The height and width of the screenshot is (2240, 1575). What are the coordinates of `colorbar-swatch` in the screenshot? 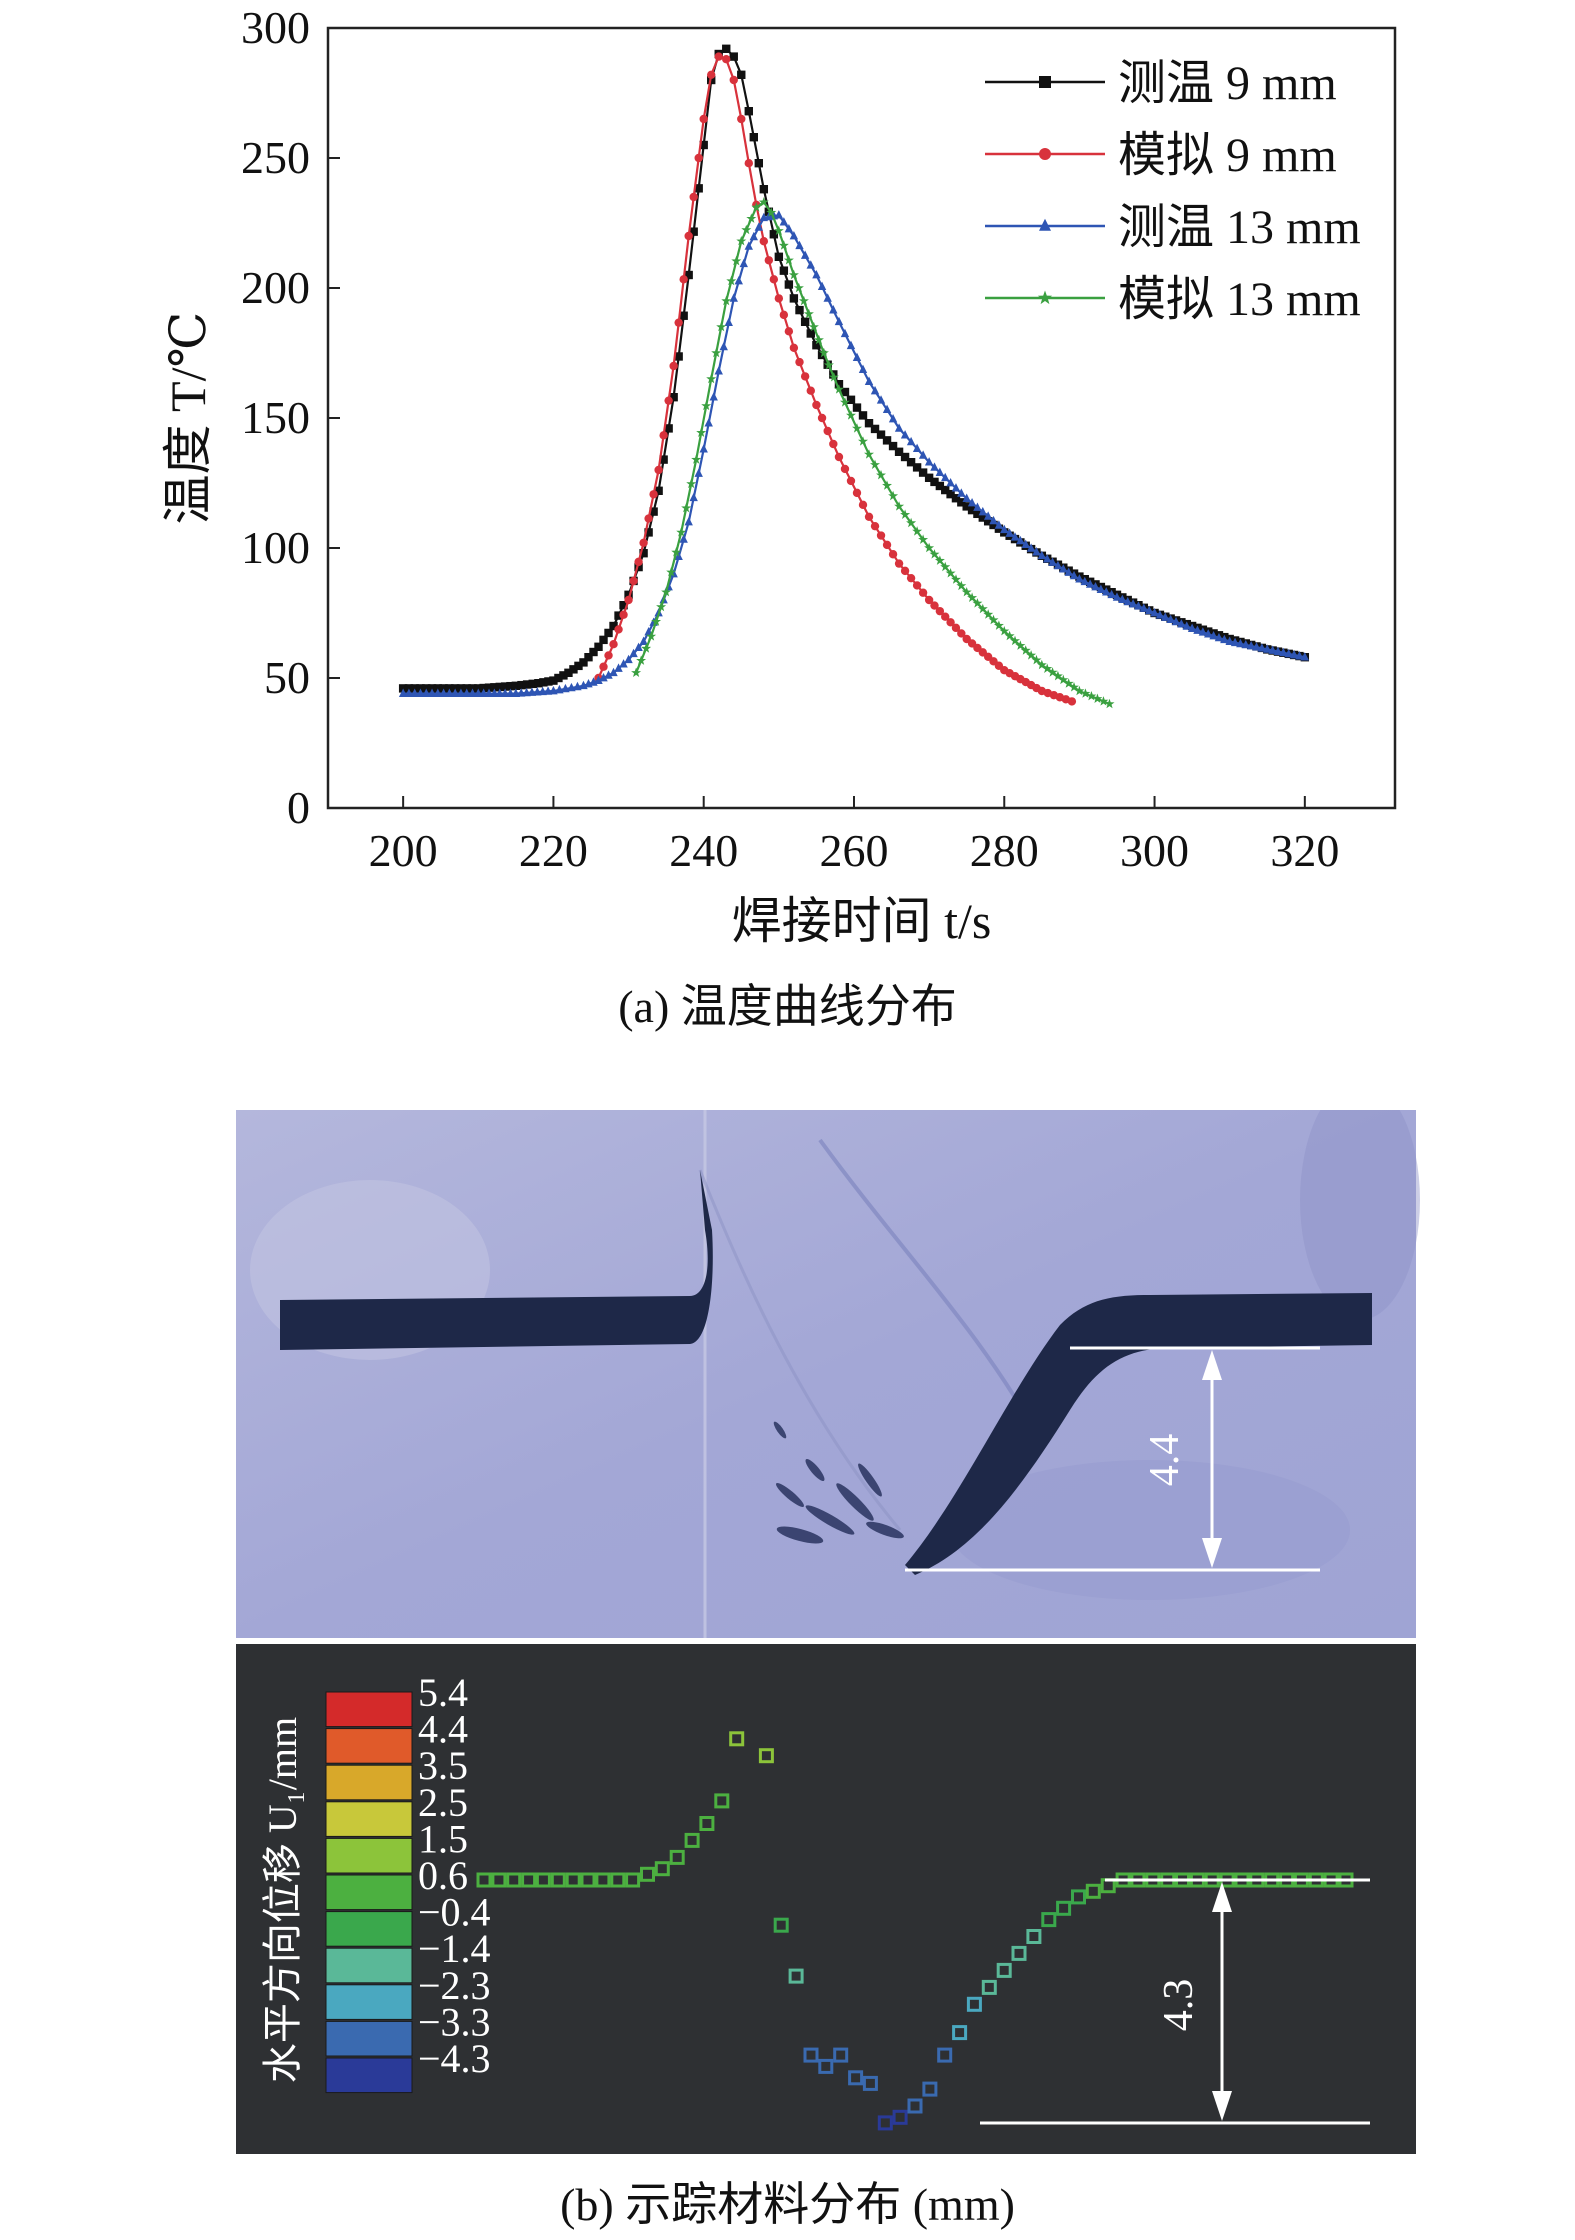 It's located at (369, 2002).